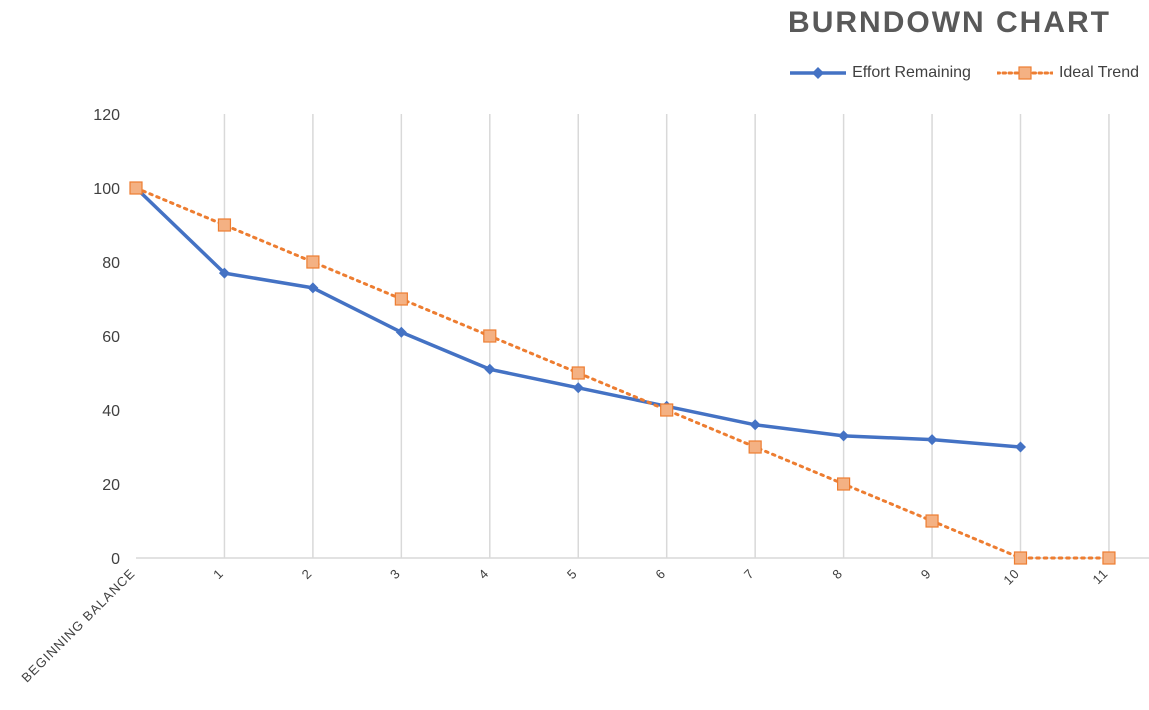 This screenshot has height=710, width=1149. What do you see at coordinates (749, 574) in the screenshot?
I see `x-tick-label: 7` at bounding box center [749, 574].